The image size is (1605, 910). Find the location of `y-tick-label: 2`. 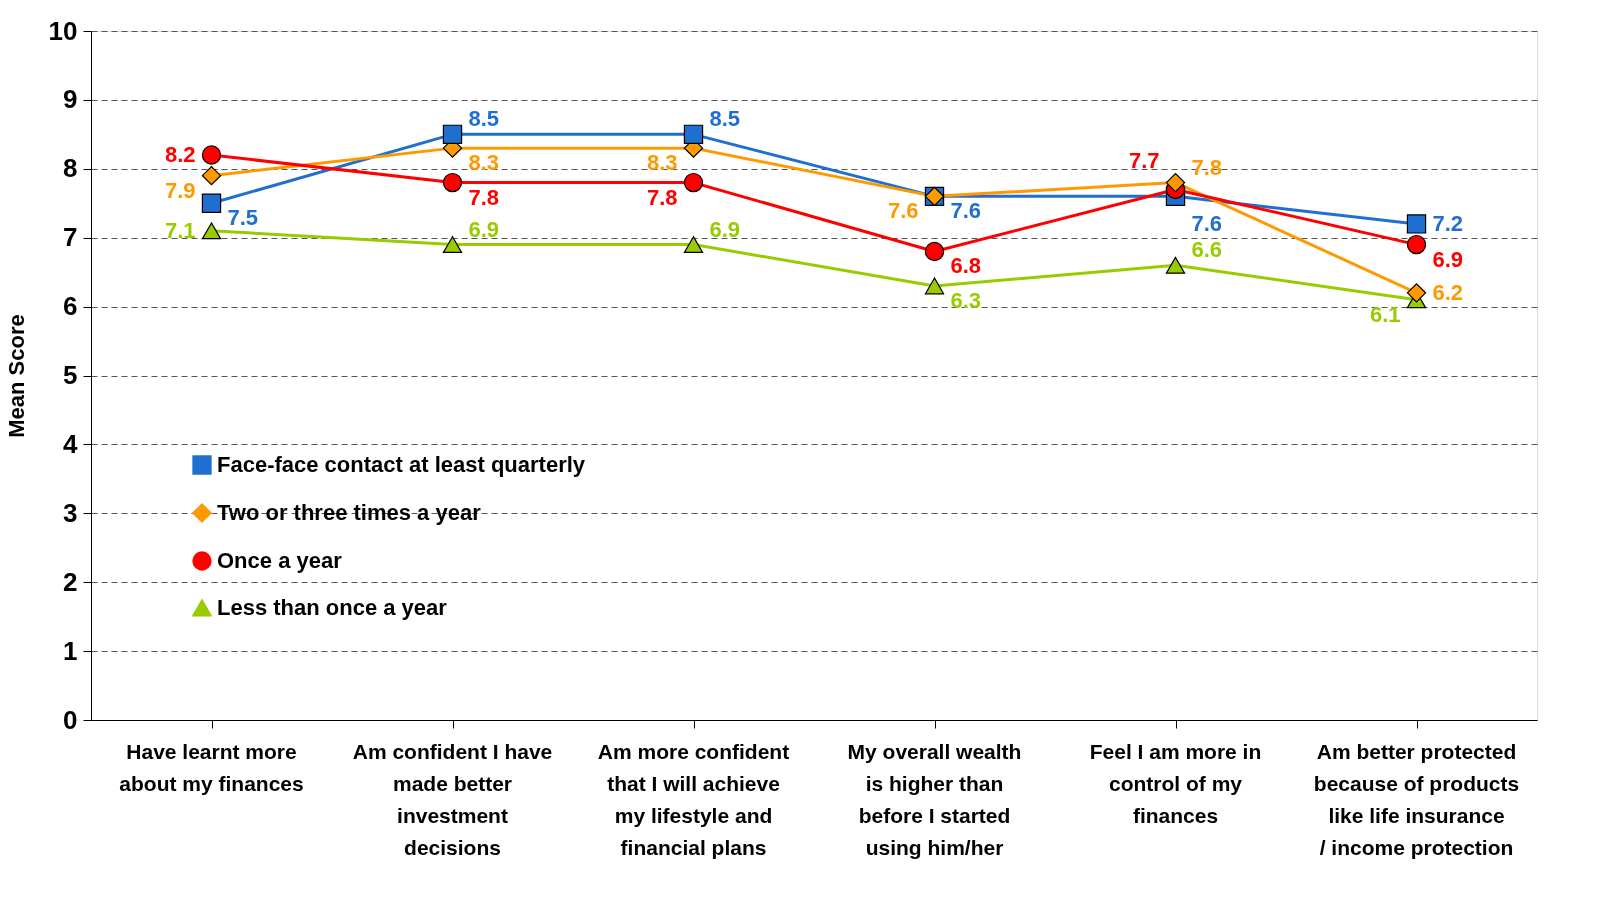

y-tick-label: 2 is located at coordinates (70, 581).